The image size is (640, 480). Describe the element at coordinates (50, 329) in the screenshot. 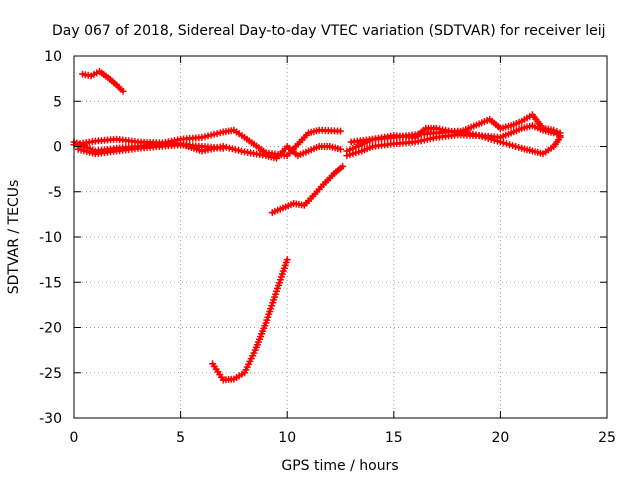

I see `y-tick-label: -20` at that location.